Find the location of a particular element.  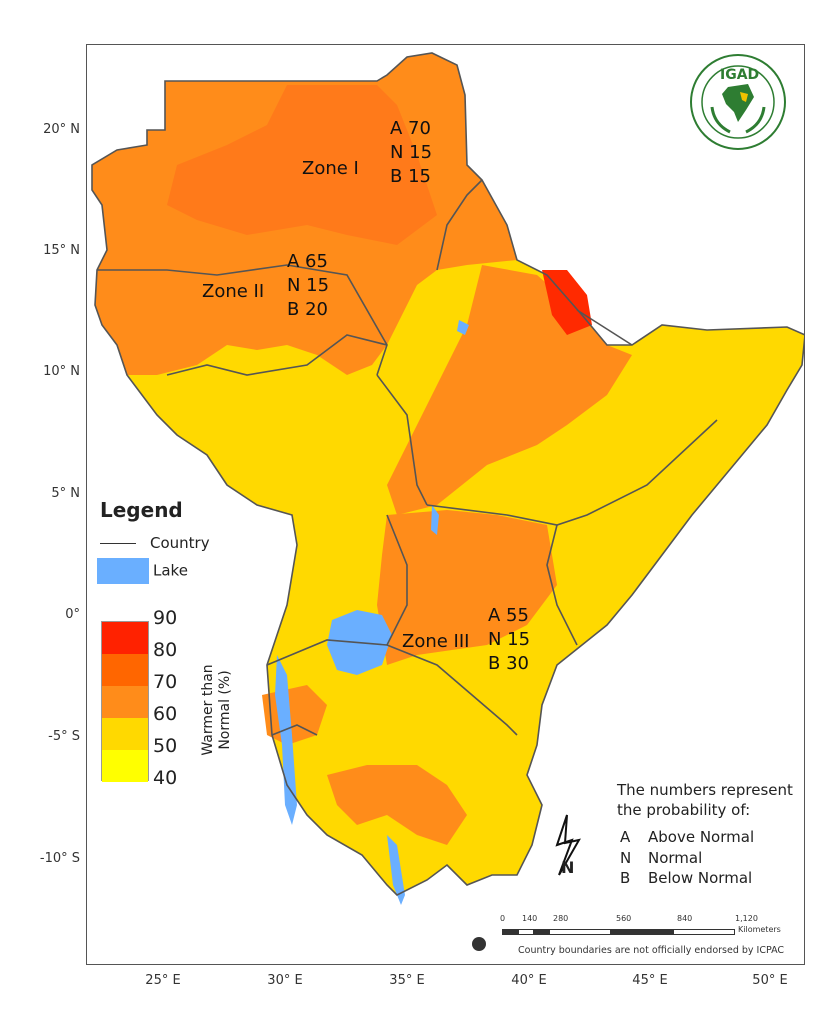

zone-2-probs: A 65 N 15 B 20 is located at coordinates (308, 286).